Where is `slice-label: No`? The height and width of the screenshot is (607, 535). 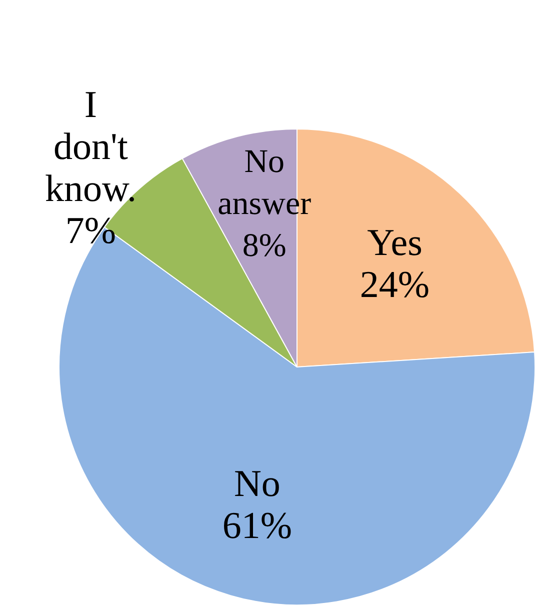 slice-label: No is located at coordinates (257, 484).